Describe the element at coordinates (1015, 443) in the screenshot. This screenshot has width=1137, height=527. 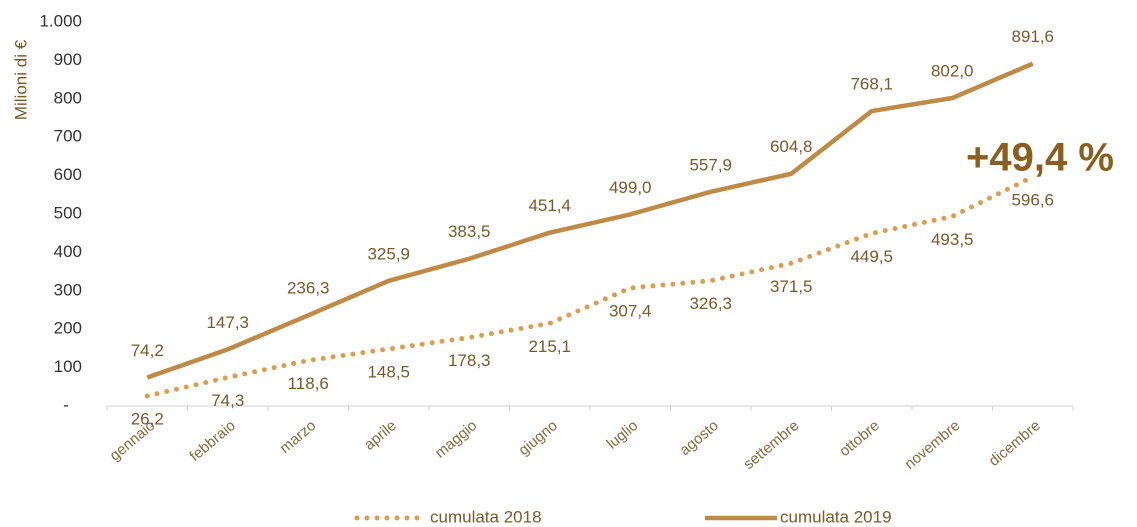
I see `x-tick-label: dicembre` at that location.